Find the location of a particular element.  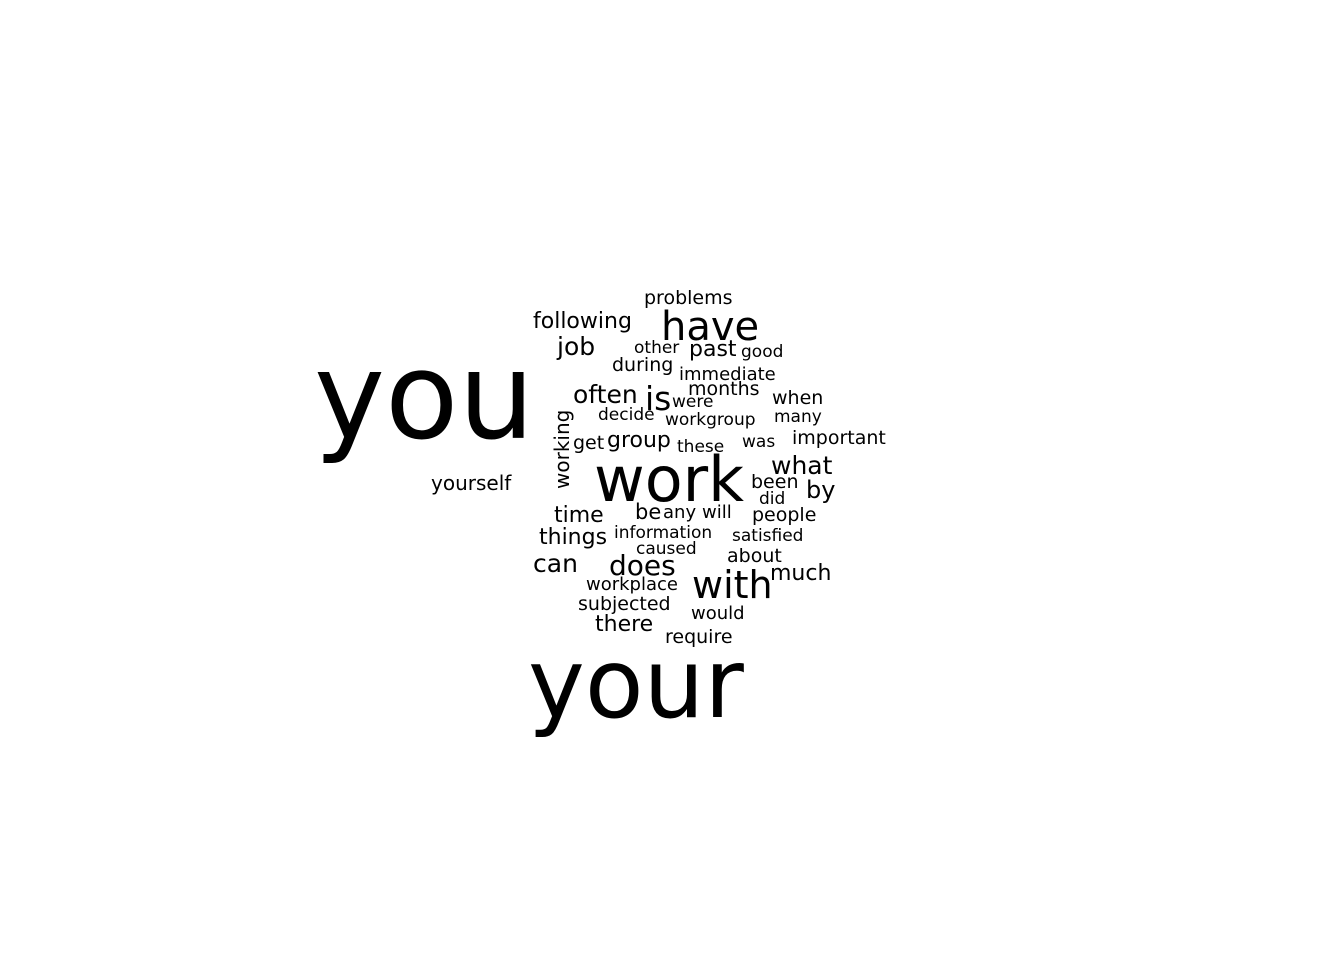

word-you: you is located at coordinates (424, 397).